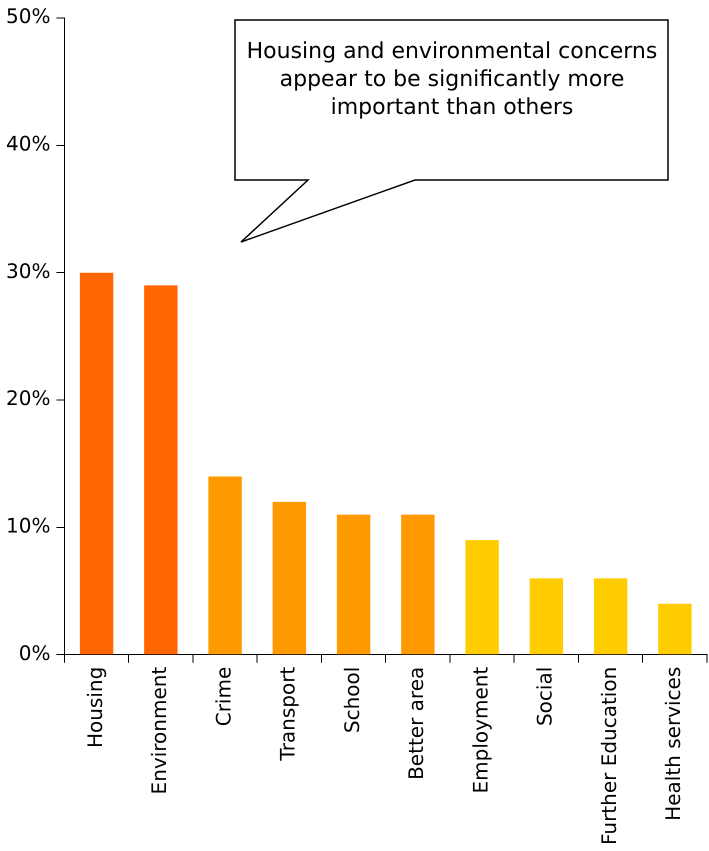 This screenshot has height=851, width=709. Describe the element at coordinates (544, 696) in the screenshot. I see `x-tick-label: Social` at that location.